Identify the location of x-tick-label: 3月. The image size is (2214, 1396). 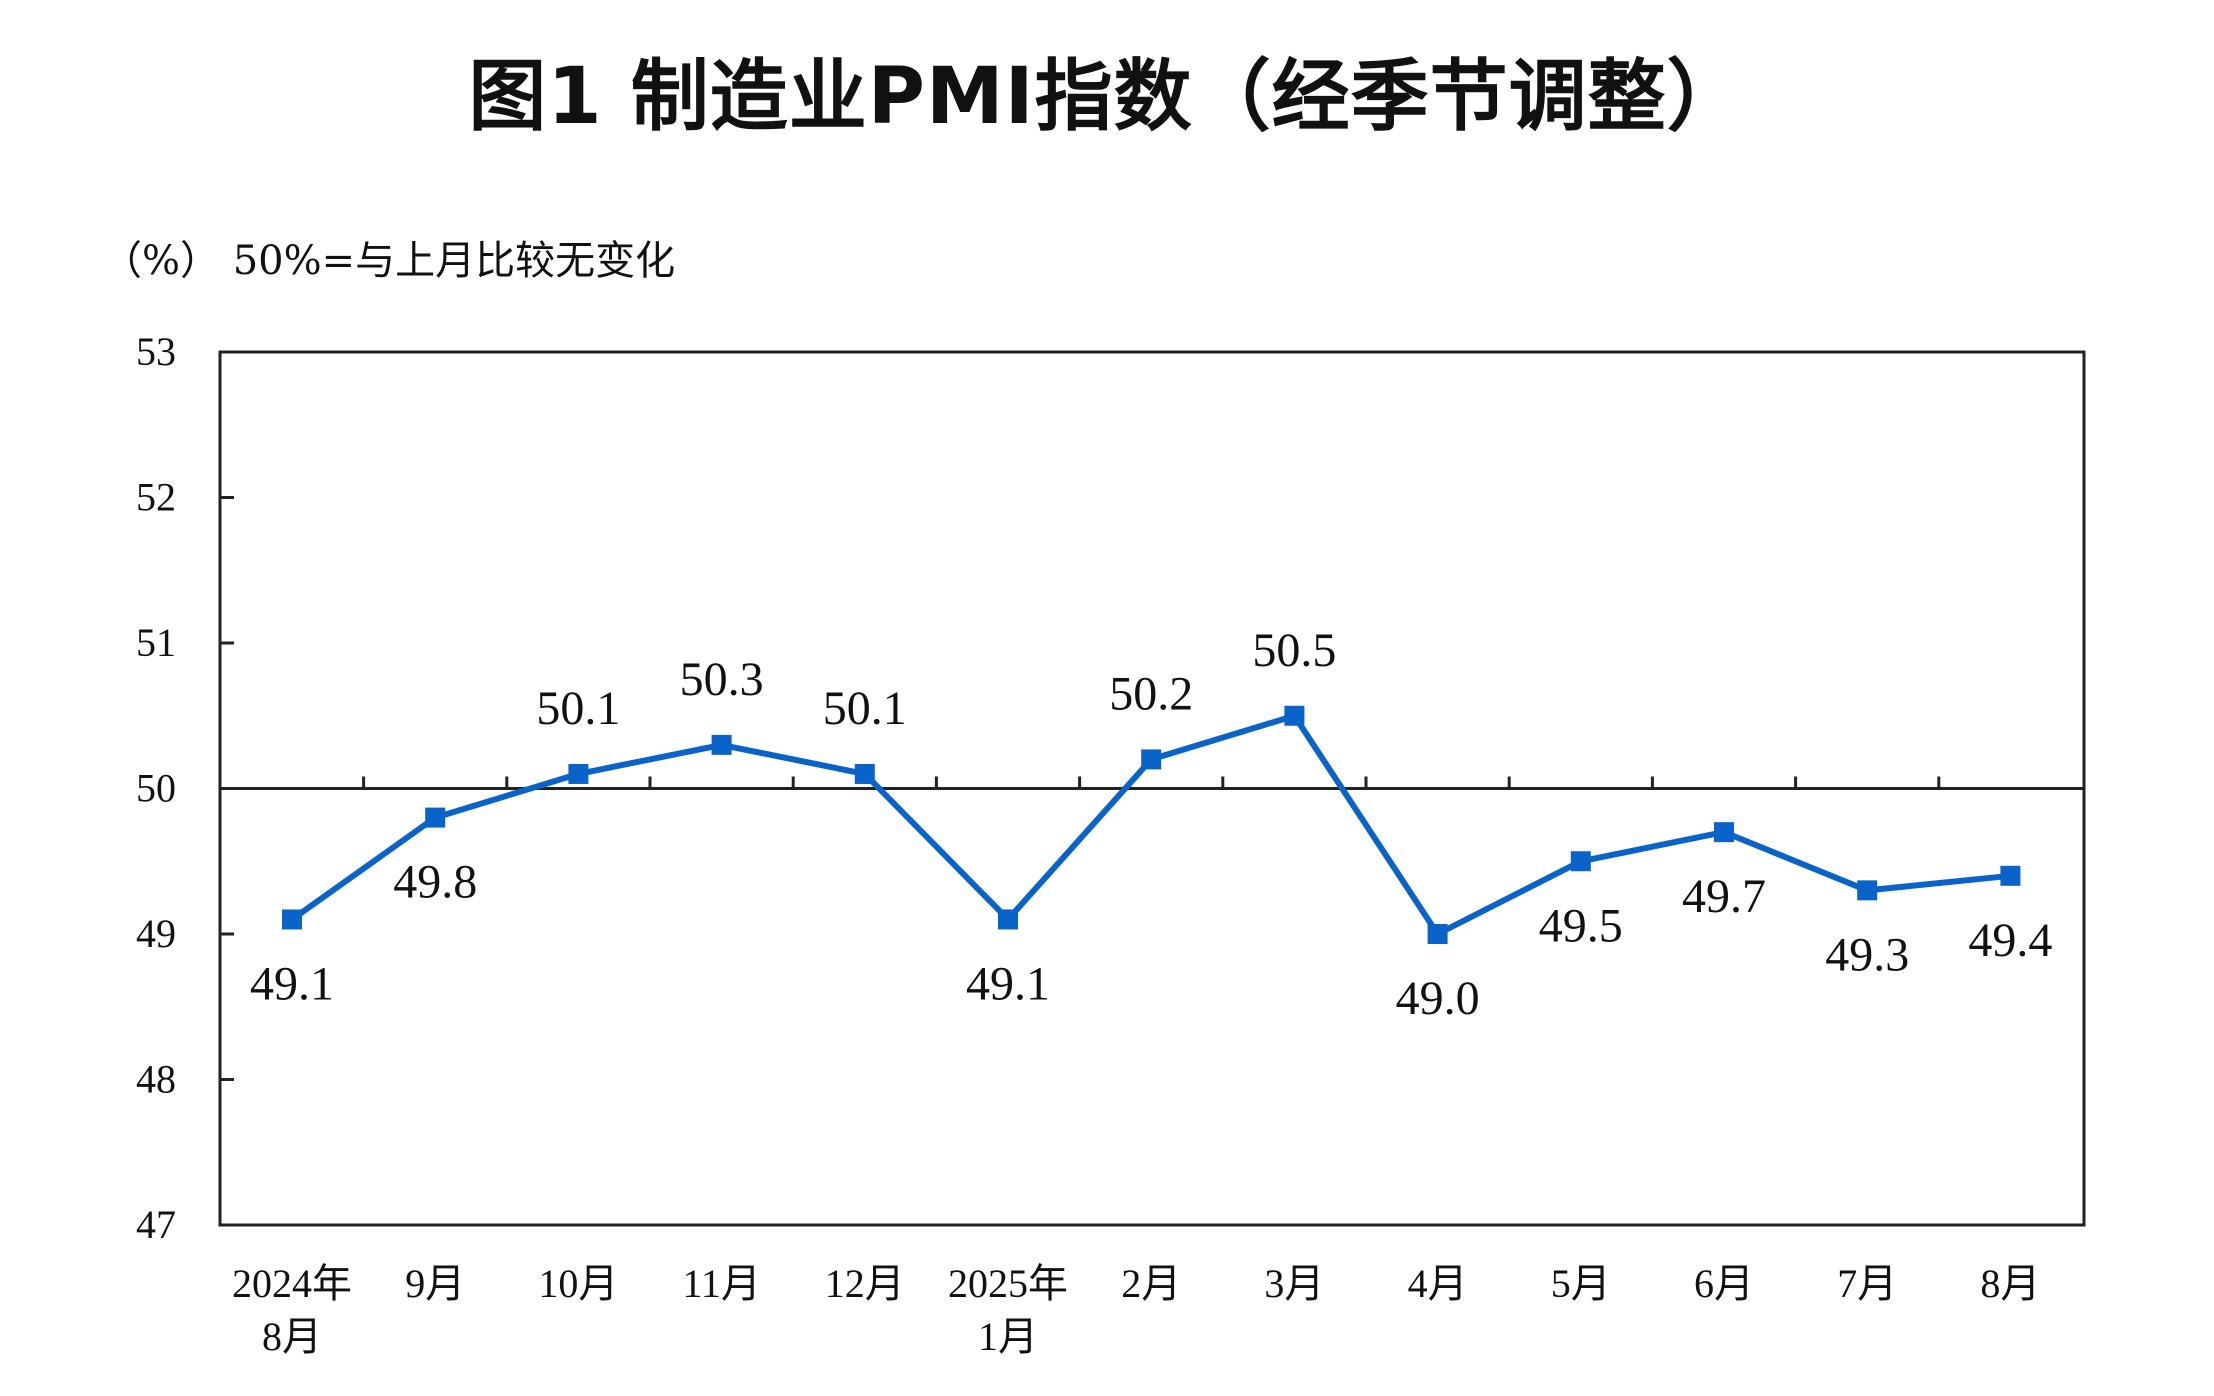
(1294, 1283).